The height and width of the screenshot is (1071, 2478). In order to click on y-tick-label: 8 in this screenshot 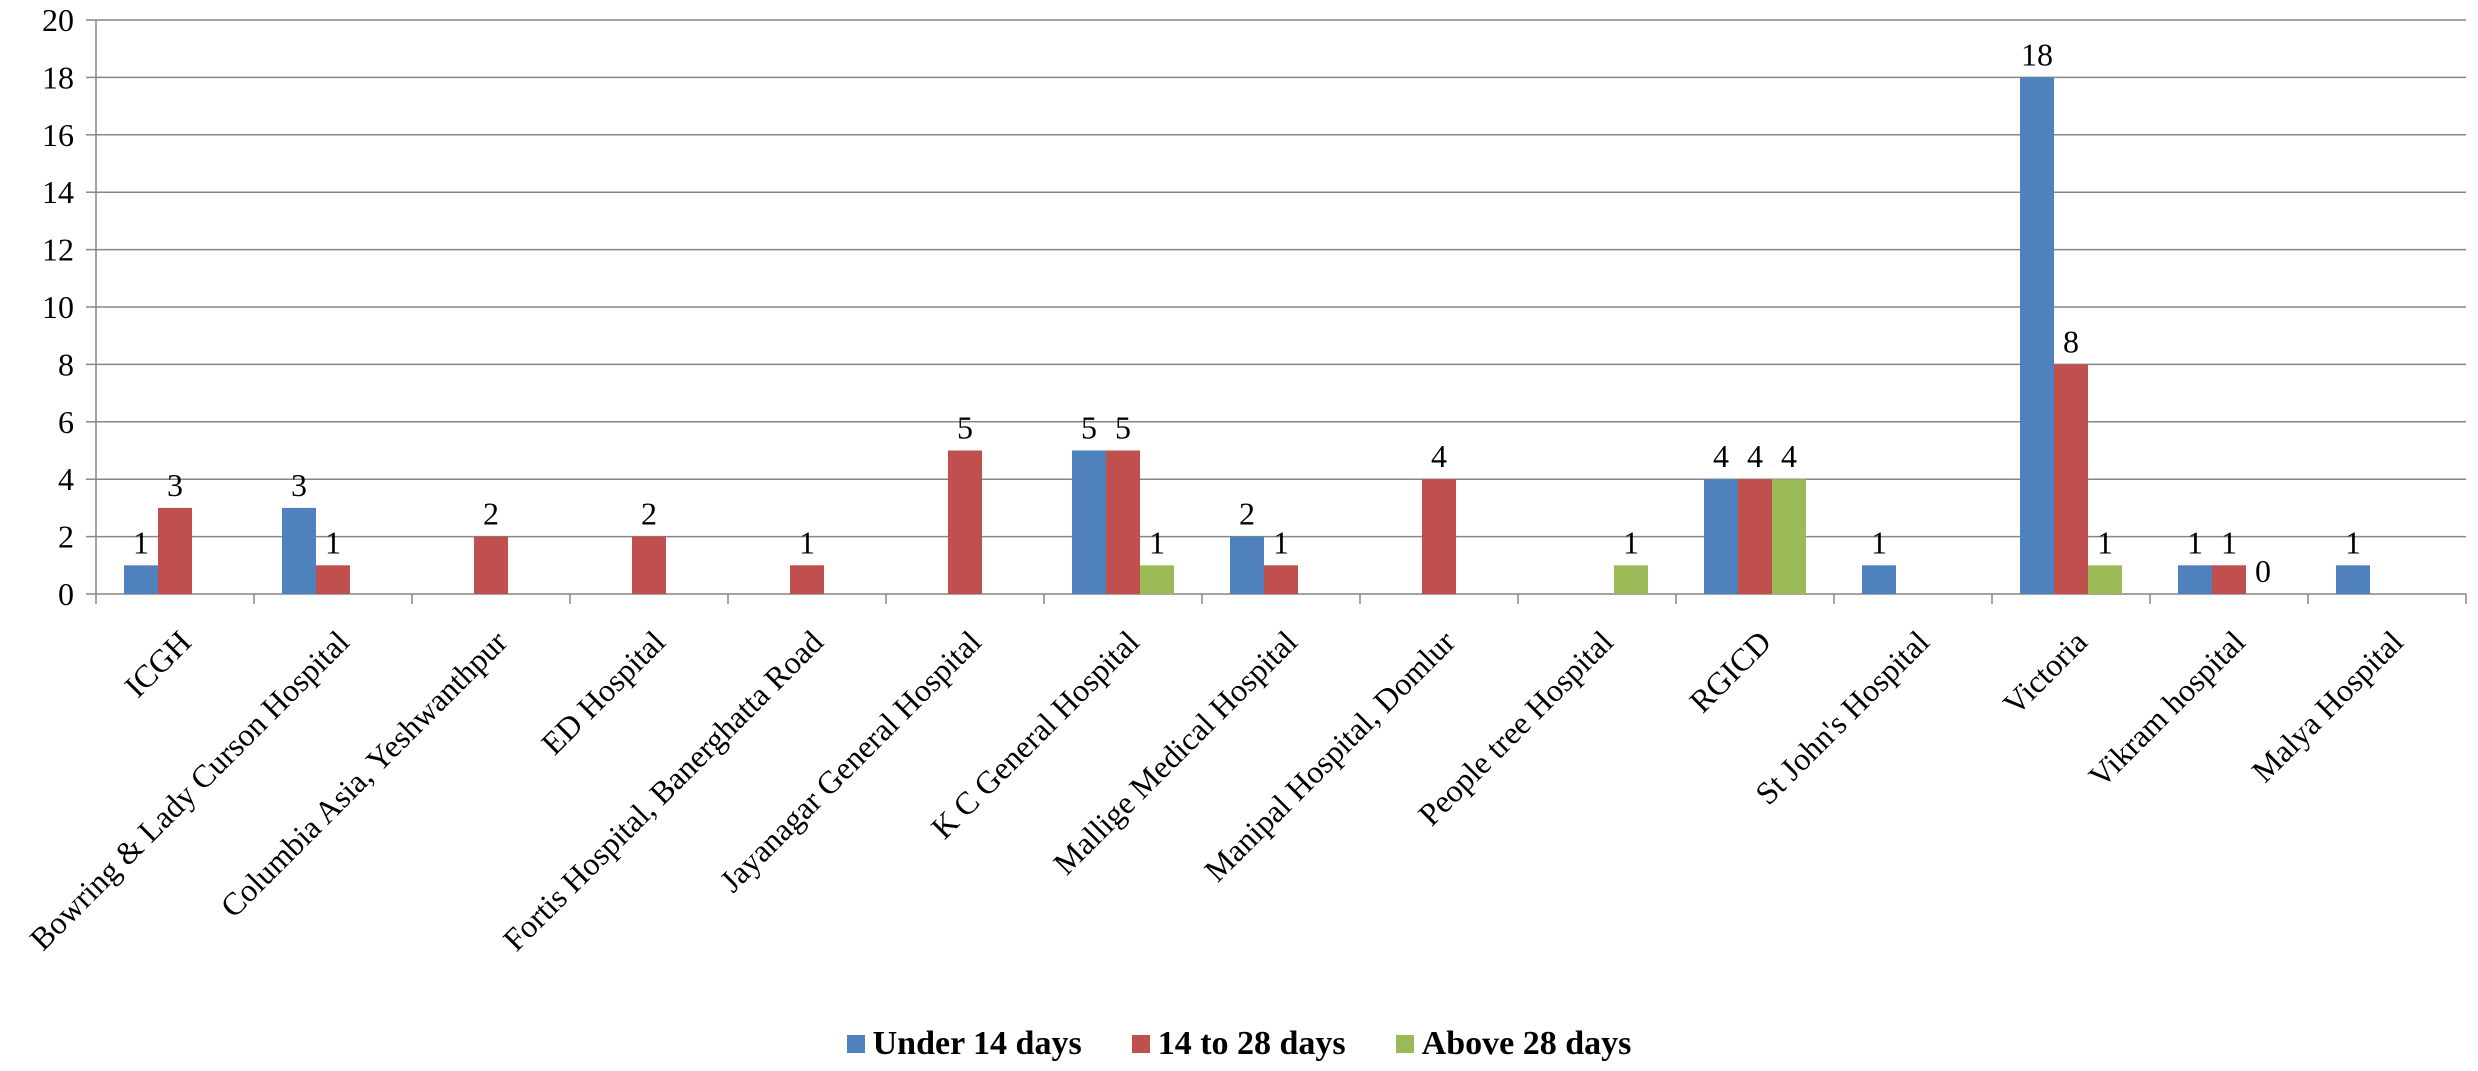, I will do `click(66, 364)`.